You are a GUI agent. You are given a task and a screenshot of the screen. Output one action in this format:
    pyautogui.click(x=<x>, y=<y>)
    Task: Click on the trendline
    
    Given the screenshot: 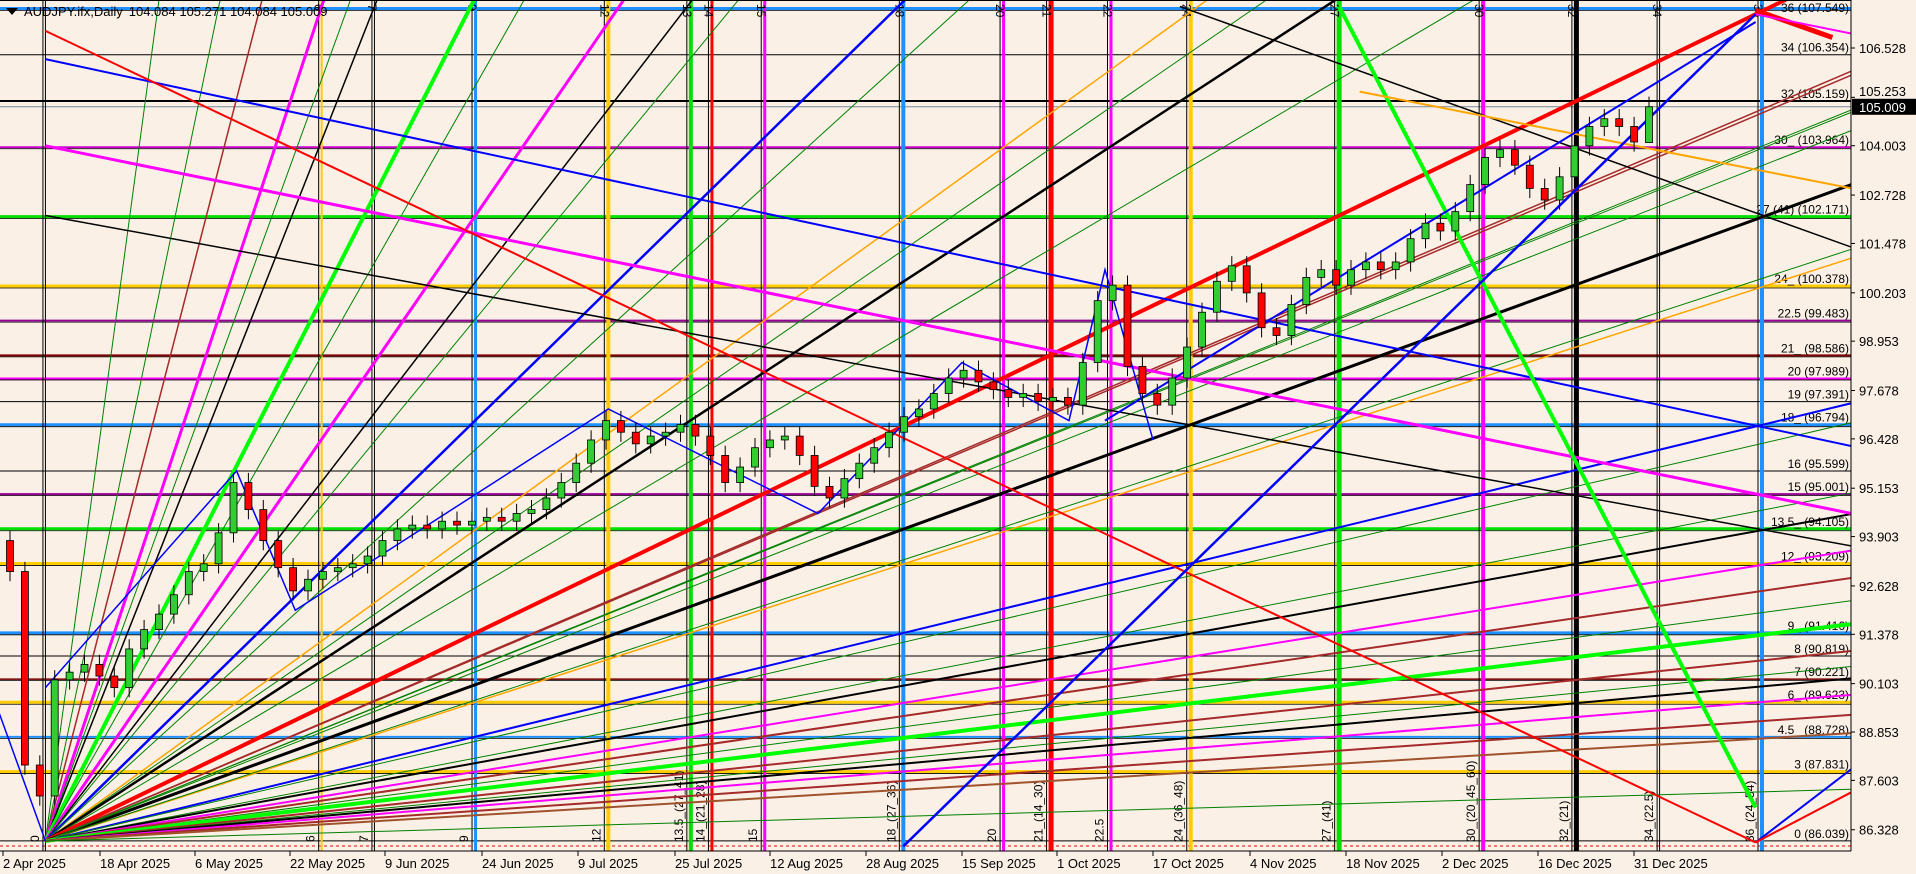 What is the action you would take?
    pyautogui.click(x=1802, y=806)
    